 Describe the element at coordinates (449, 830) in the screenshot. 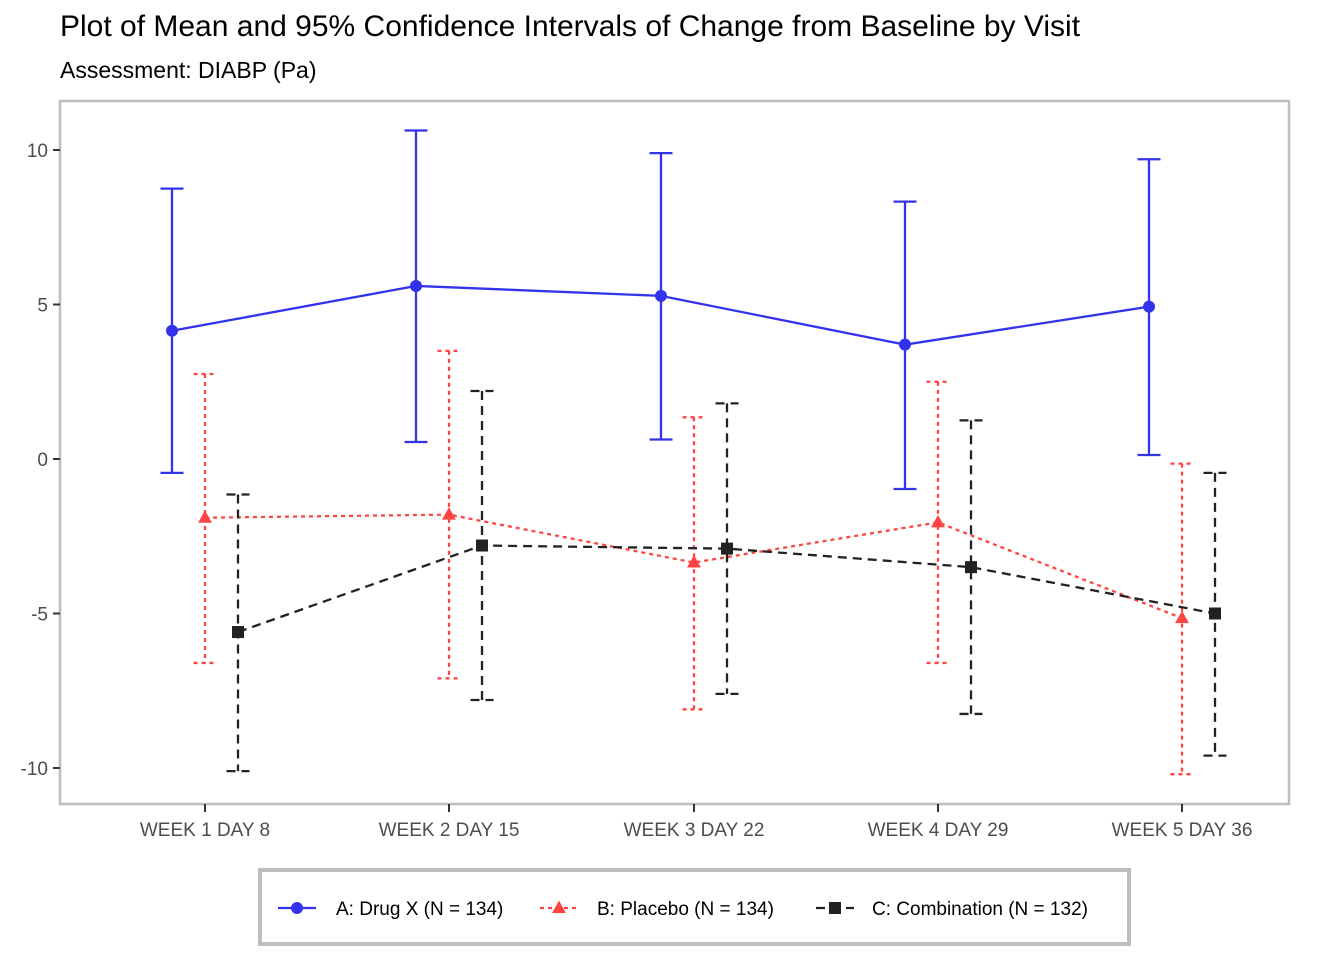

I see `x-tick-label: WEEK 2 DAY 15` at that location.